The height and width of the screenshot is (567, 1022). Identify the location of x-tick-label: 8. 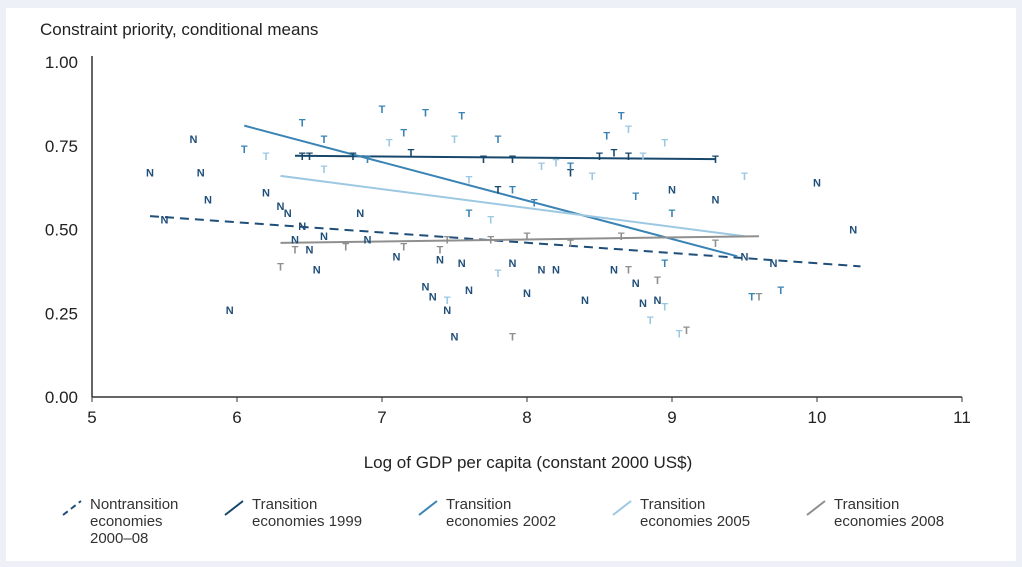
(526, 417).